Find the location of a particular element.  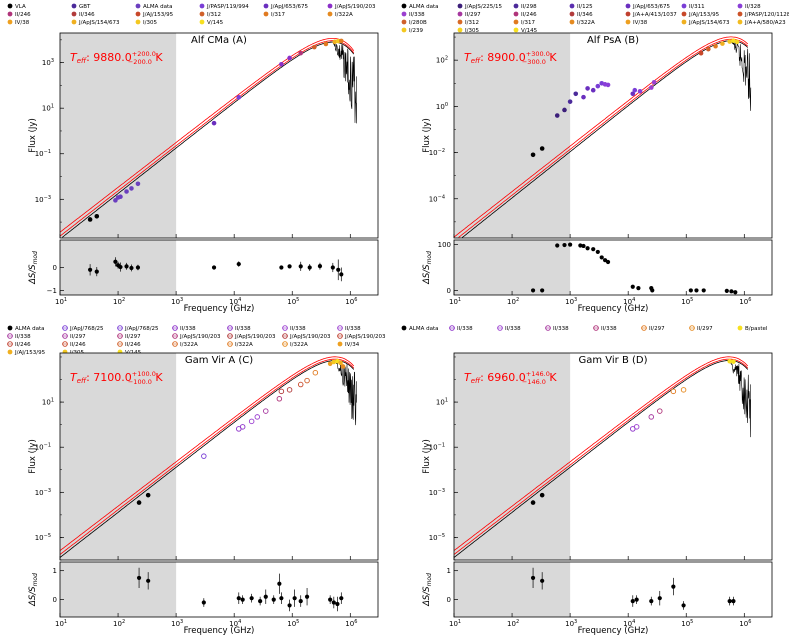

teff-label: Teff: 8900.0+300.0 −300.0 K is located at coordinates (510, 58).